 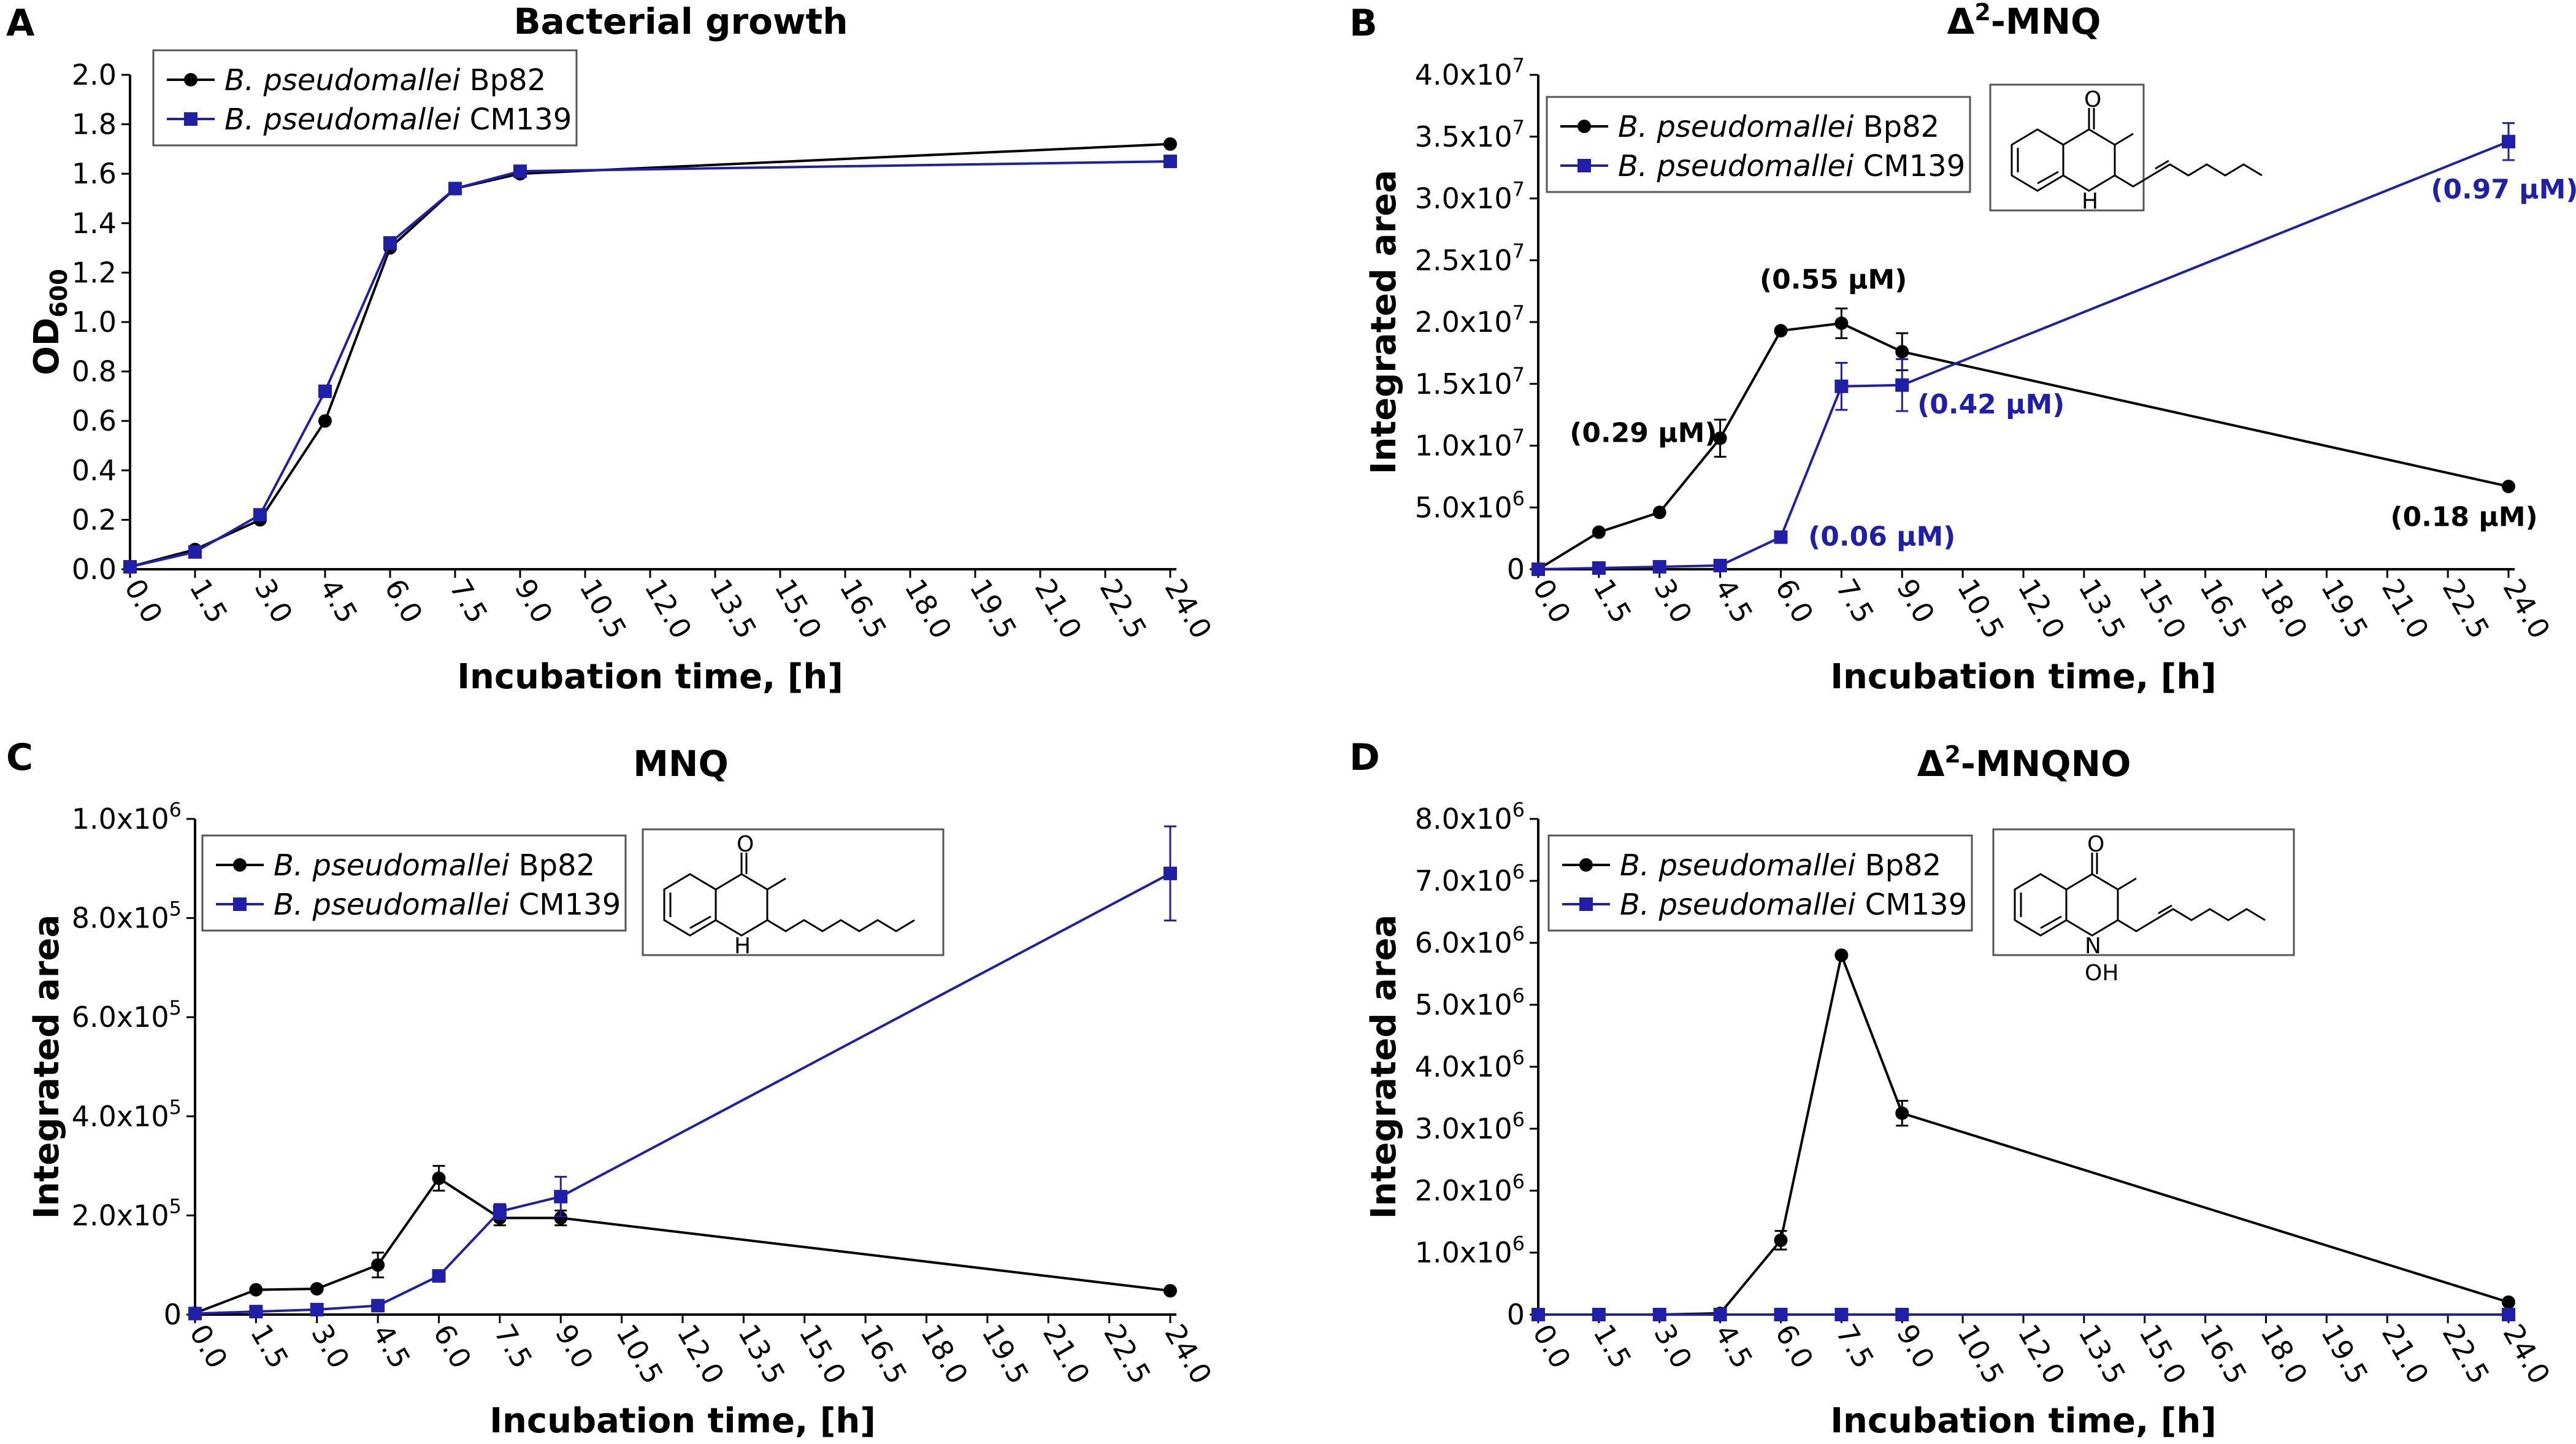 I want to click on structure-atom-label: N, so click(x=2093, y=946).